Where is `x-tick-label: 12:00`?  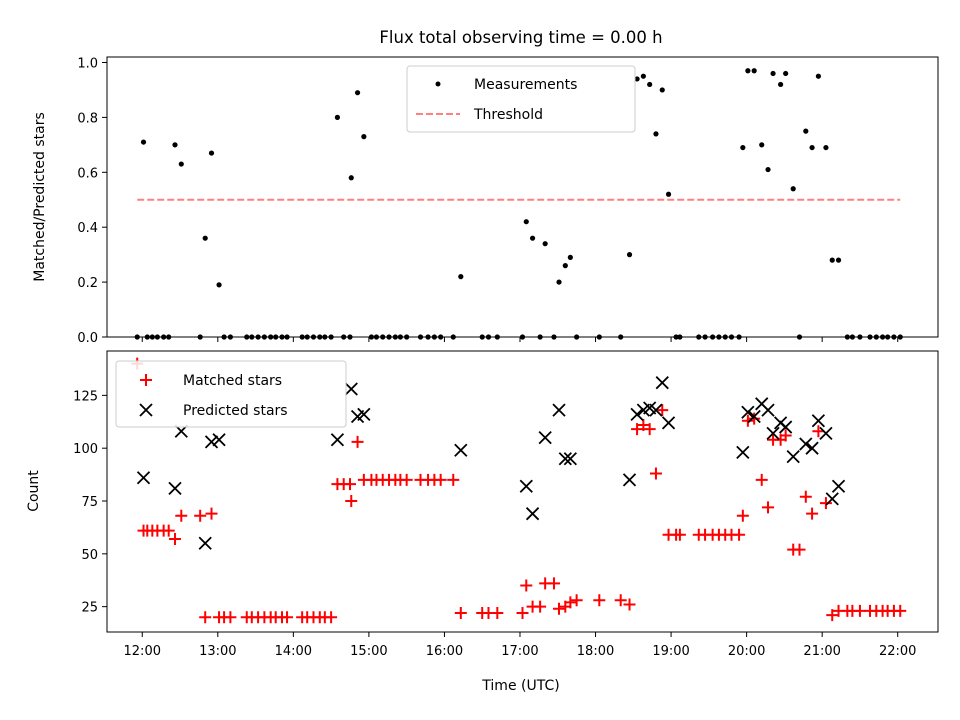 x-tick-label: 12:00 is located at coordinates (142, 651).